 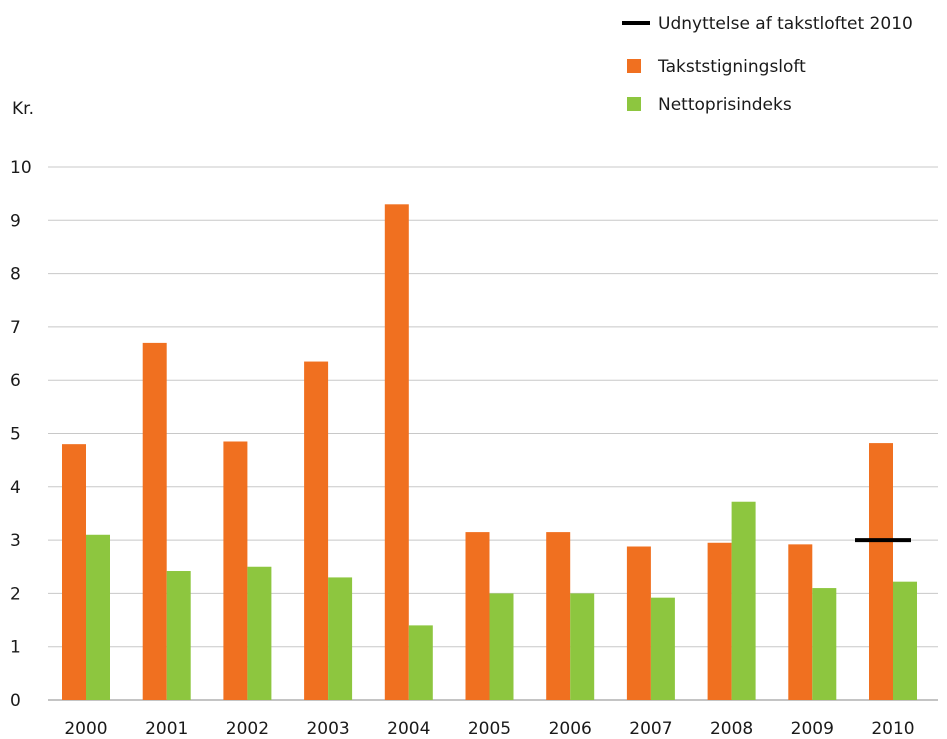 What do you see at coordinates (725, 105) in the screenshot?
I see `legend-label-nettoprisindeks: Nettoprisindeks` at bounding box center [725, 105].